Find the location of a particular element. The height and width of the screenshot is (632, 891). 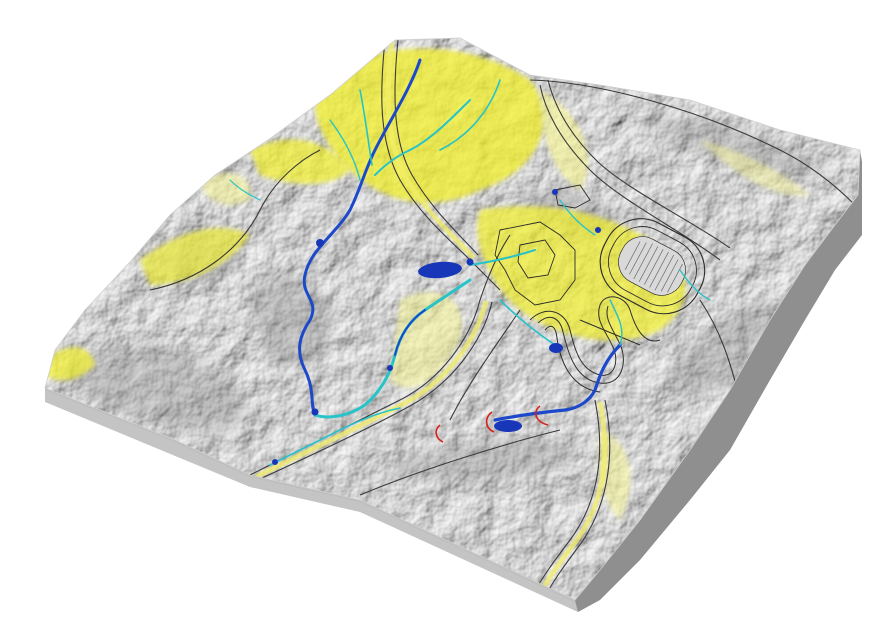

running-track is located at coordinates (652, 266).